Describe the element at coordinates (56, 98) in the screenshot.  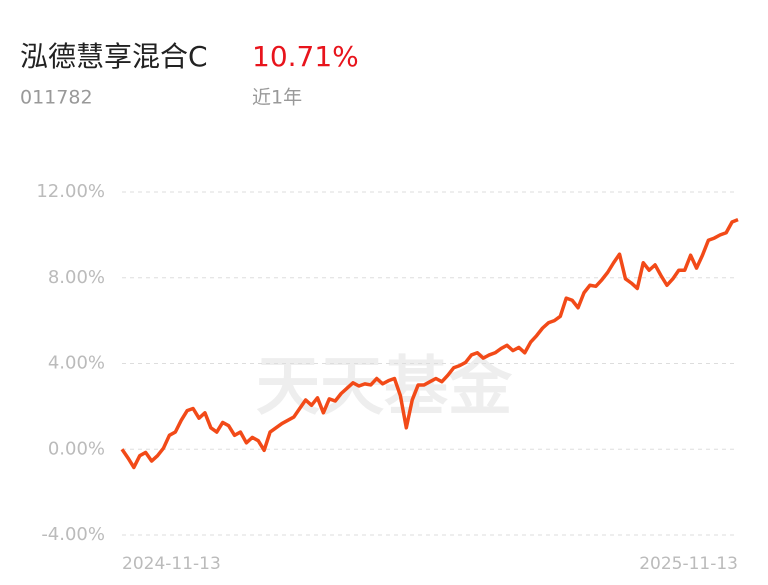
I see `fund-code: 011782` at that location.